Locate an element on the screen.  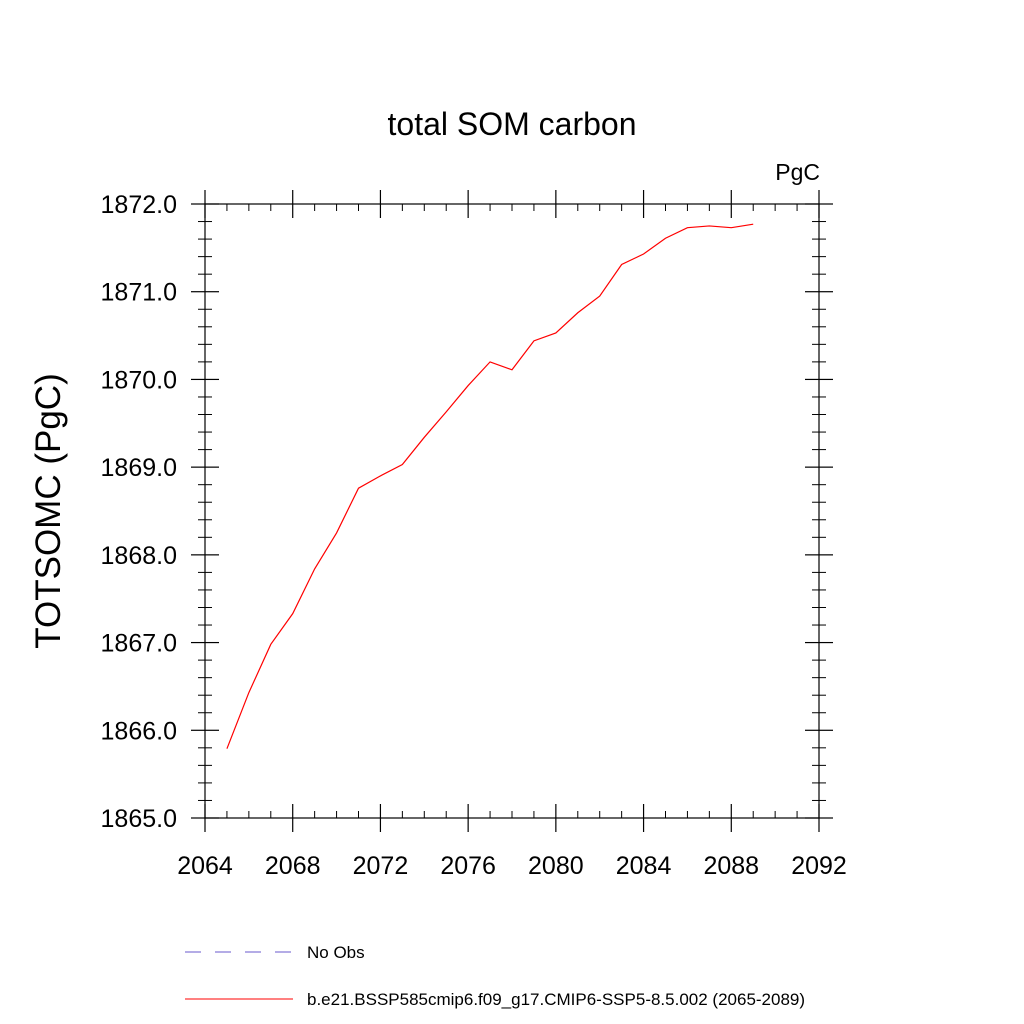
x-tick-label: 2080 is located at coordinates (556, 866).